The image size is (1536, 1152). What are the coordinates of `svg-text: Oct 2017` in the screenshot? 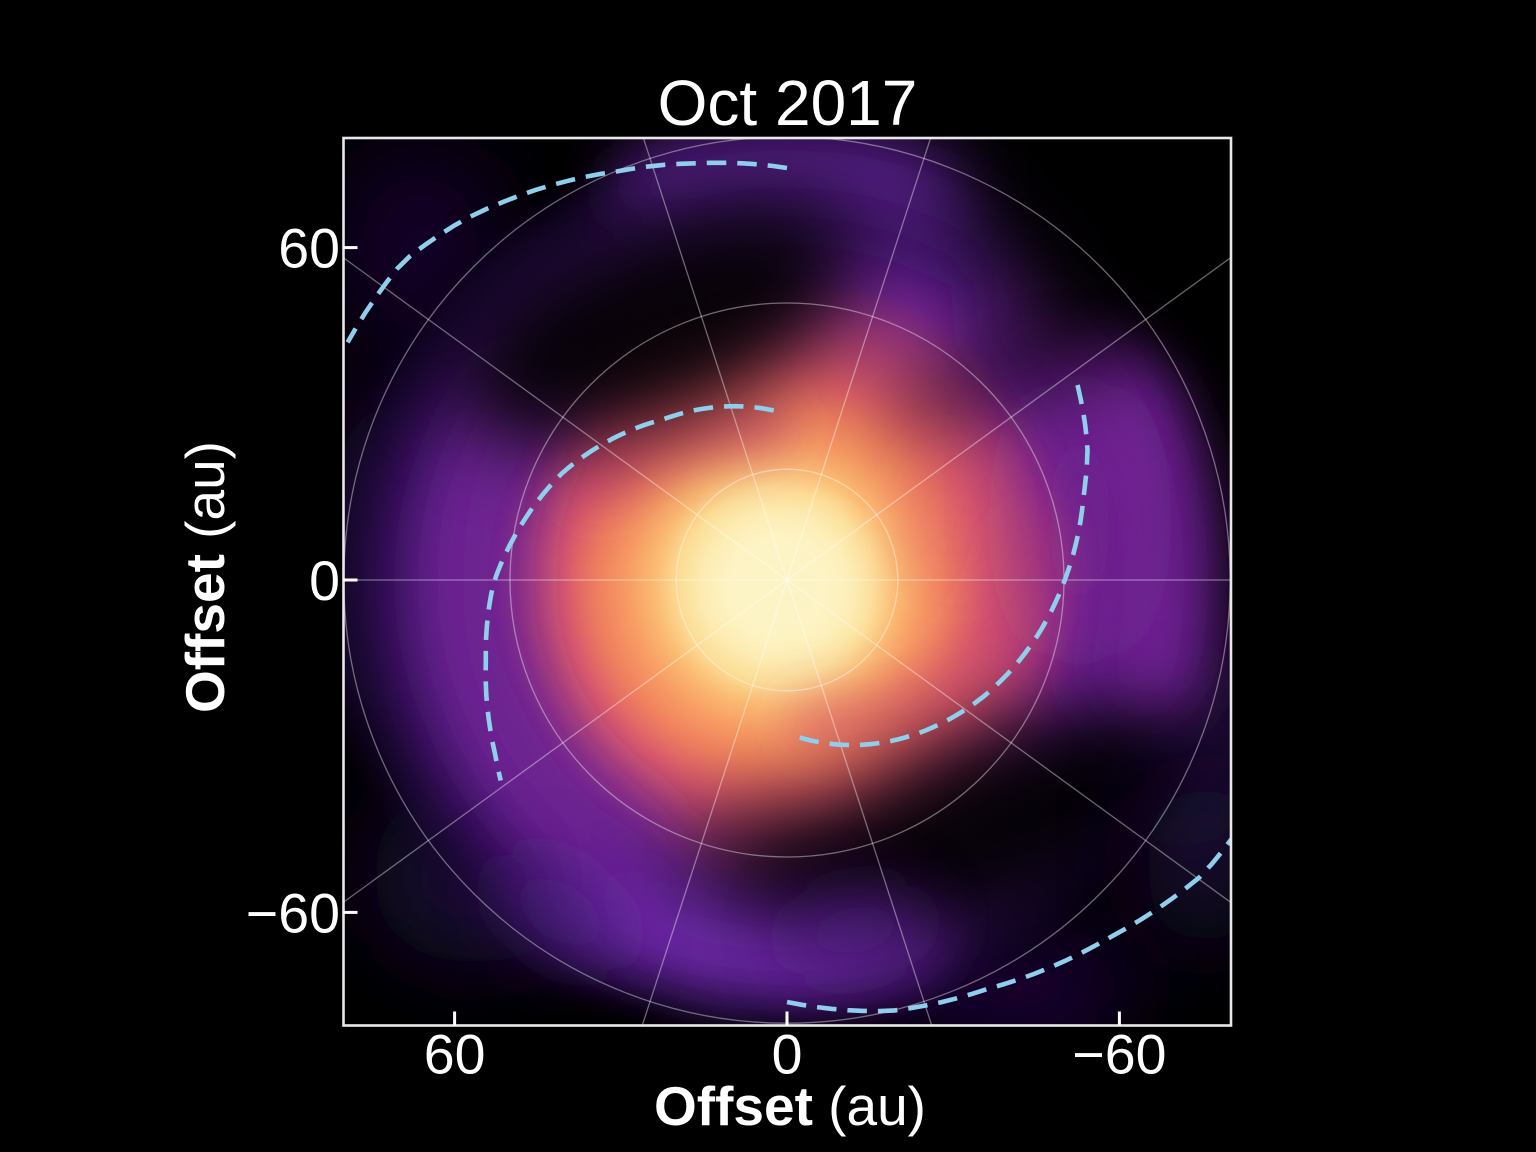 It's located at (788, 103).